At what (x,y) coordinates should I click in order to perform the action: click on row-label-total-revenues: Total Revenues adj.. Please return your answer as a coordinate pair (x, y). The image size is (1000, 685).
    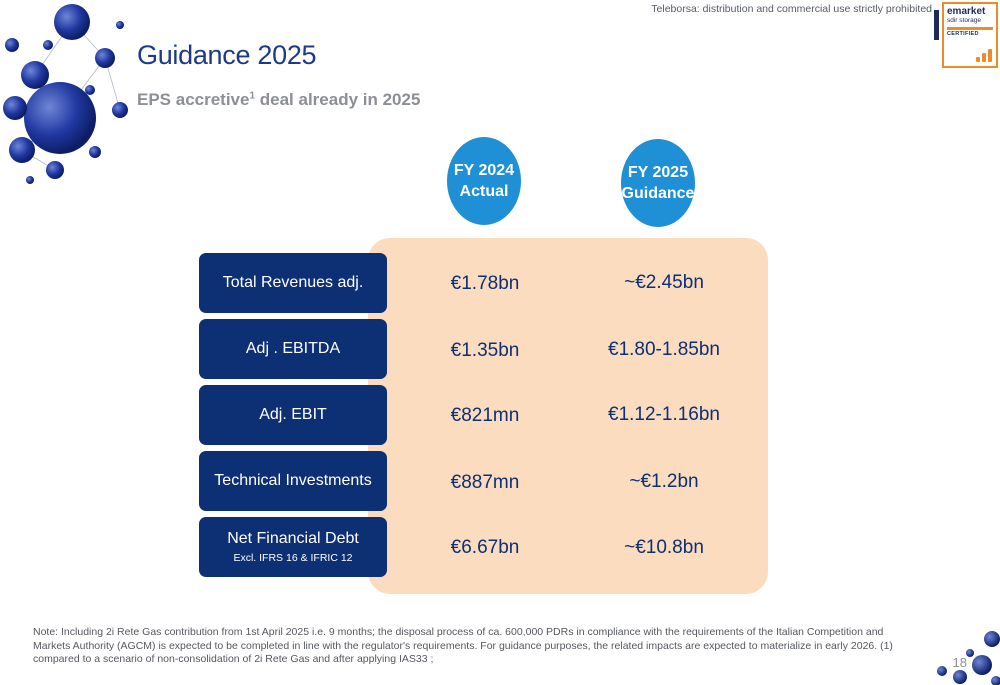
    Looking at the image, I should click on (293, 283).